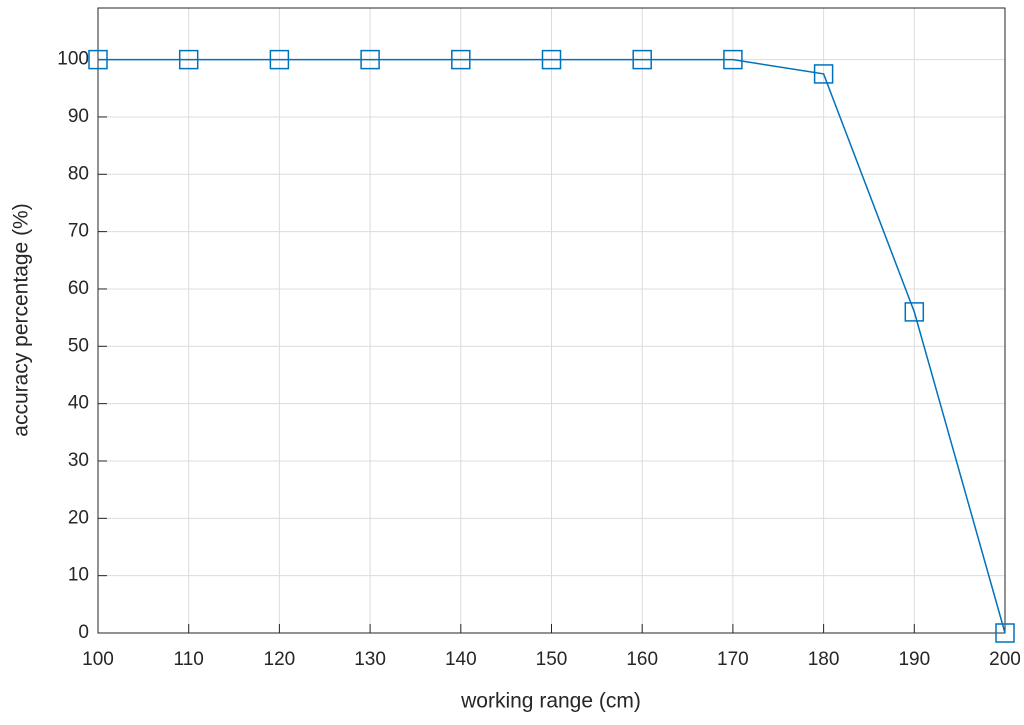  What do you see at coordinates (98, 659) in the screenshot?
I see `x-tick-label: 100` at bounding box center [98, 659].